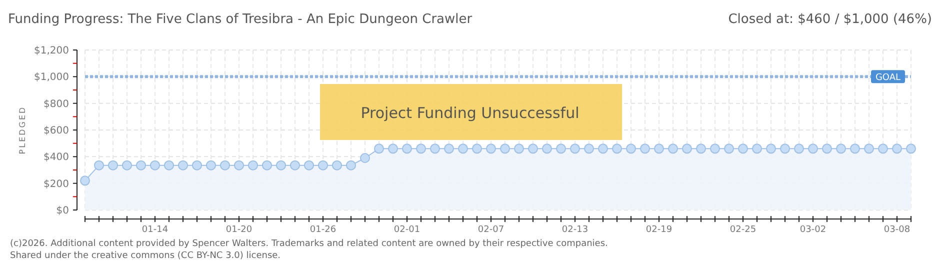 The width and height of the screenshot is (940, 270). Describe the element at coordinates (830, 19) in the screenshot. I see `chart-subtitle: Closed at: $460 / $1,000 (46%)` at that location.